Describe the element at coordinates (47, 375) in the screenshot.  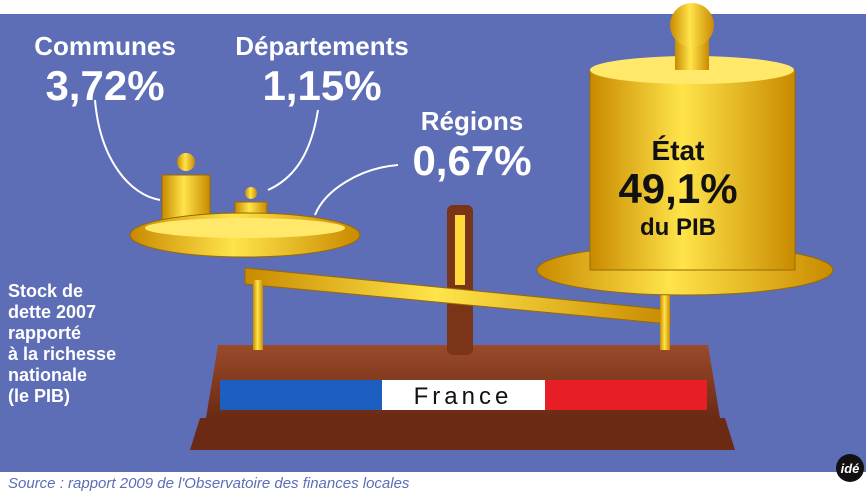
I see `caption-line: nationale` at that location.